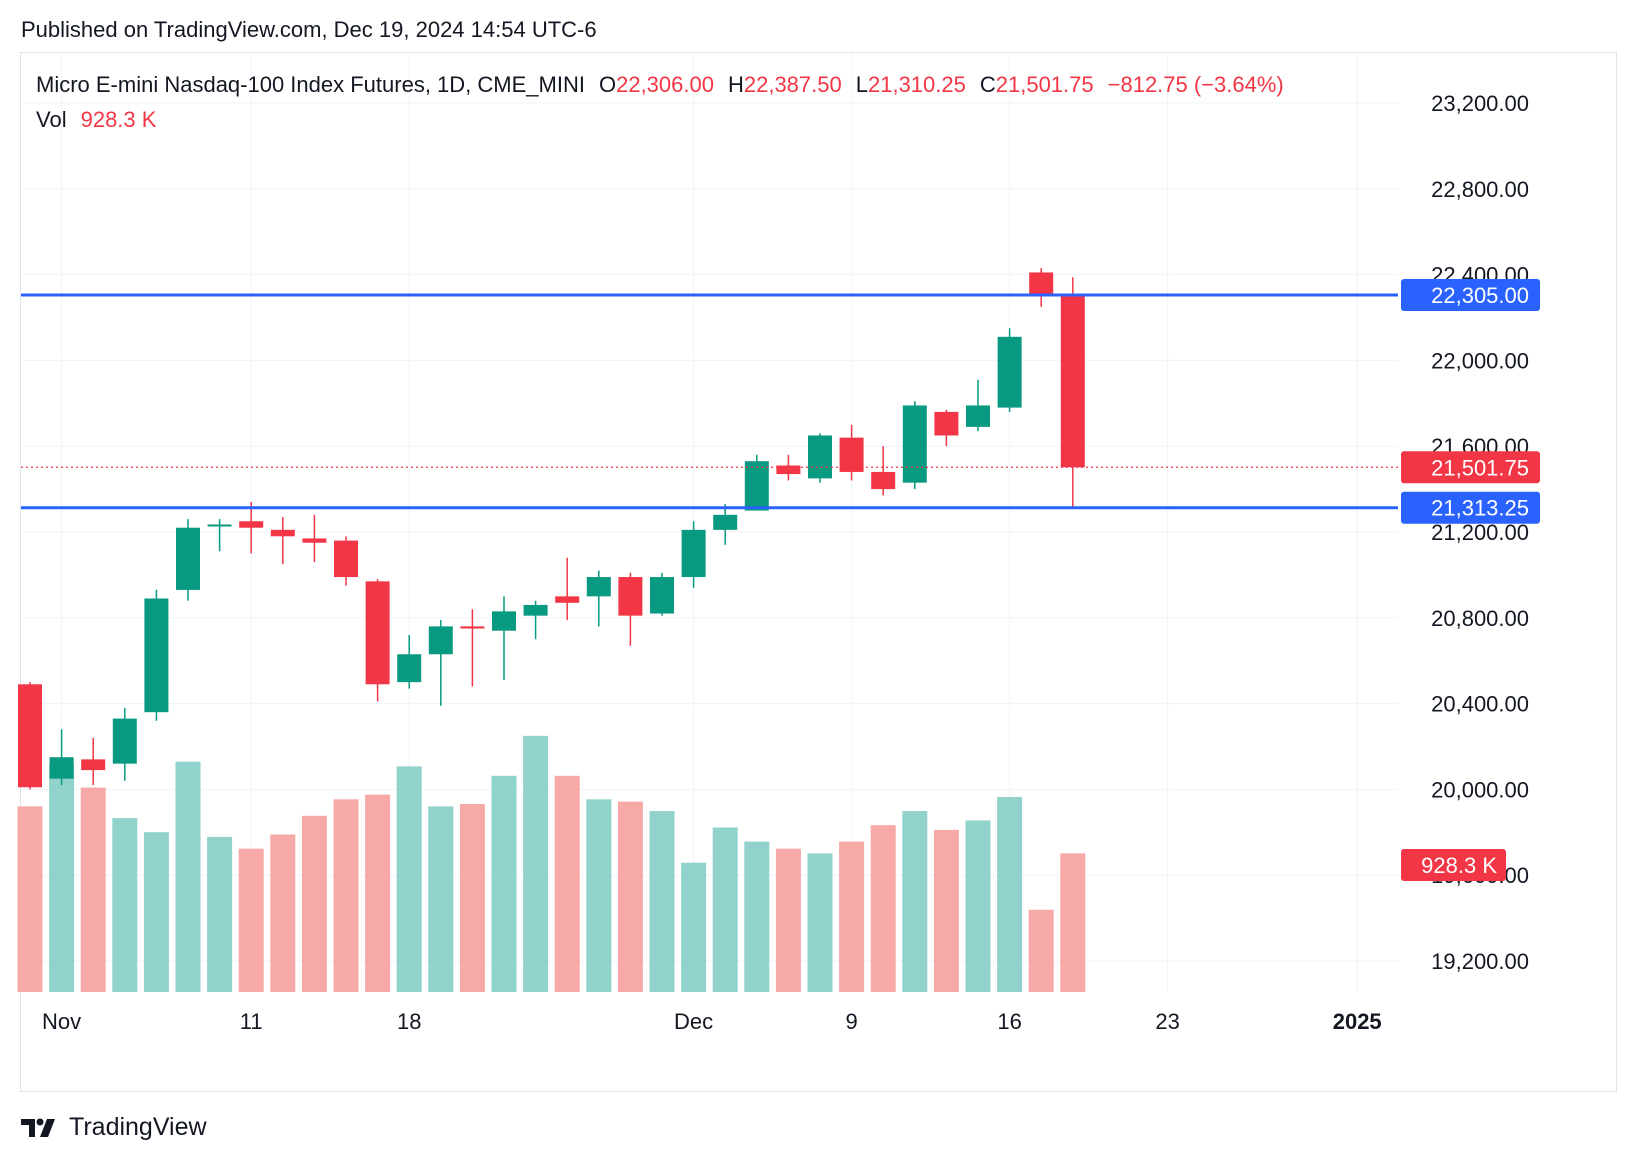 The image size is (1630, 1158). Describe the element at coordinates (607, 84) in the screenshot. I see `open-label: O` at that location.